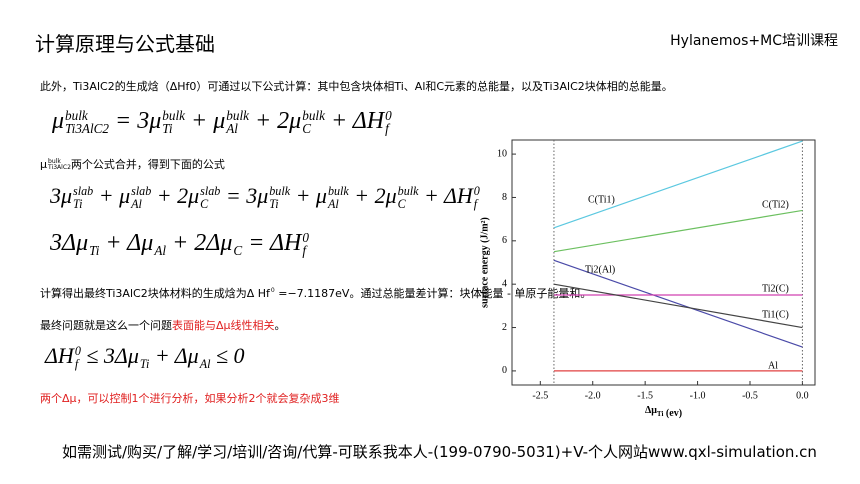 The image size is (860, 484). Describe the element at coordinates (484, 262) in the screenshot. I see `y-axis-label: surface energy (J/m²)` at that location.